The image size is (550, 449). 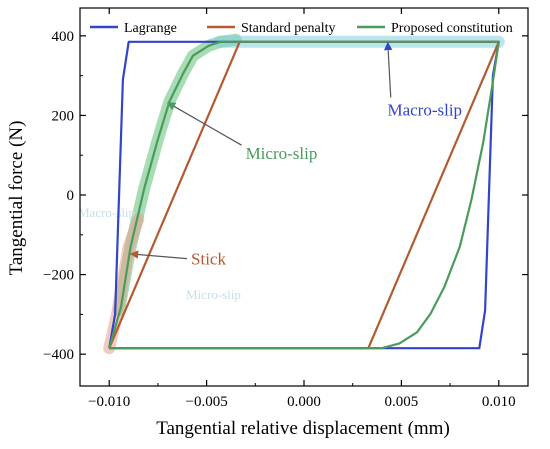 What do you see at coordinates (16, 198) in the screenshot?
I see `y-axis-title: Tangential force (N)` at bounding box center [16, 198].